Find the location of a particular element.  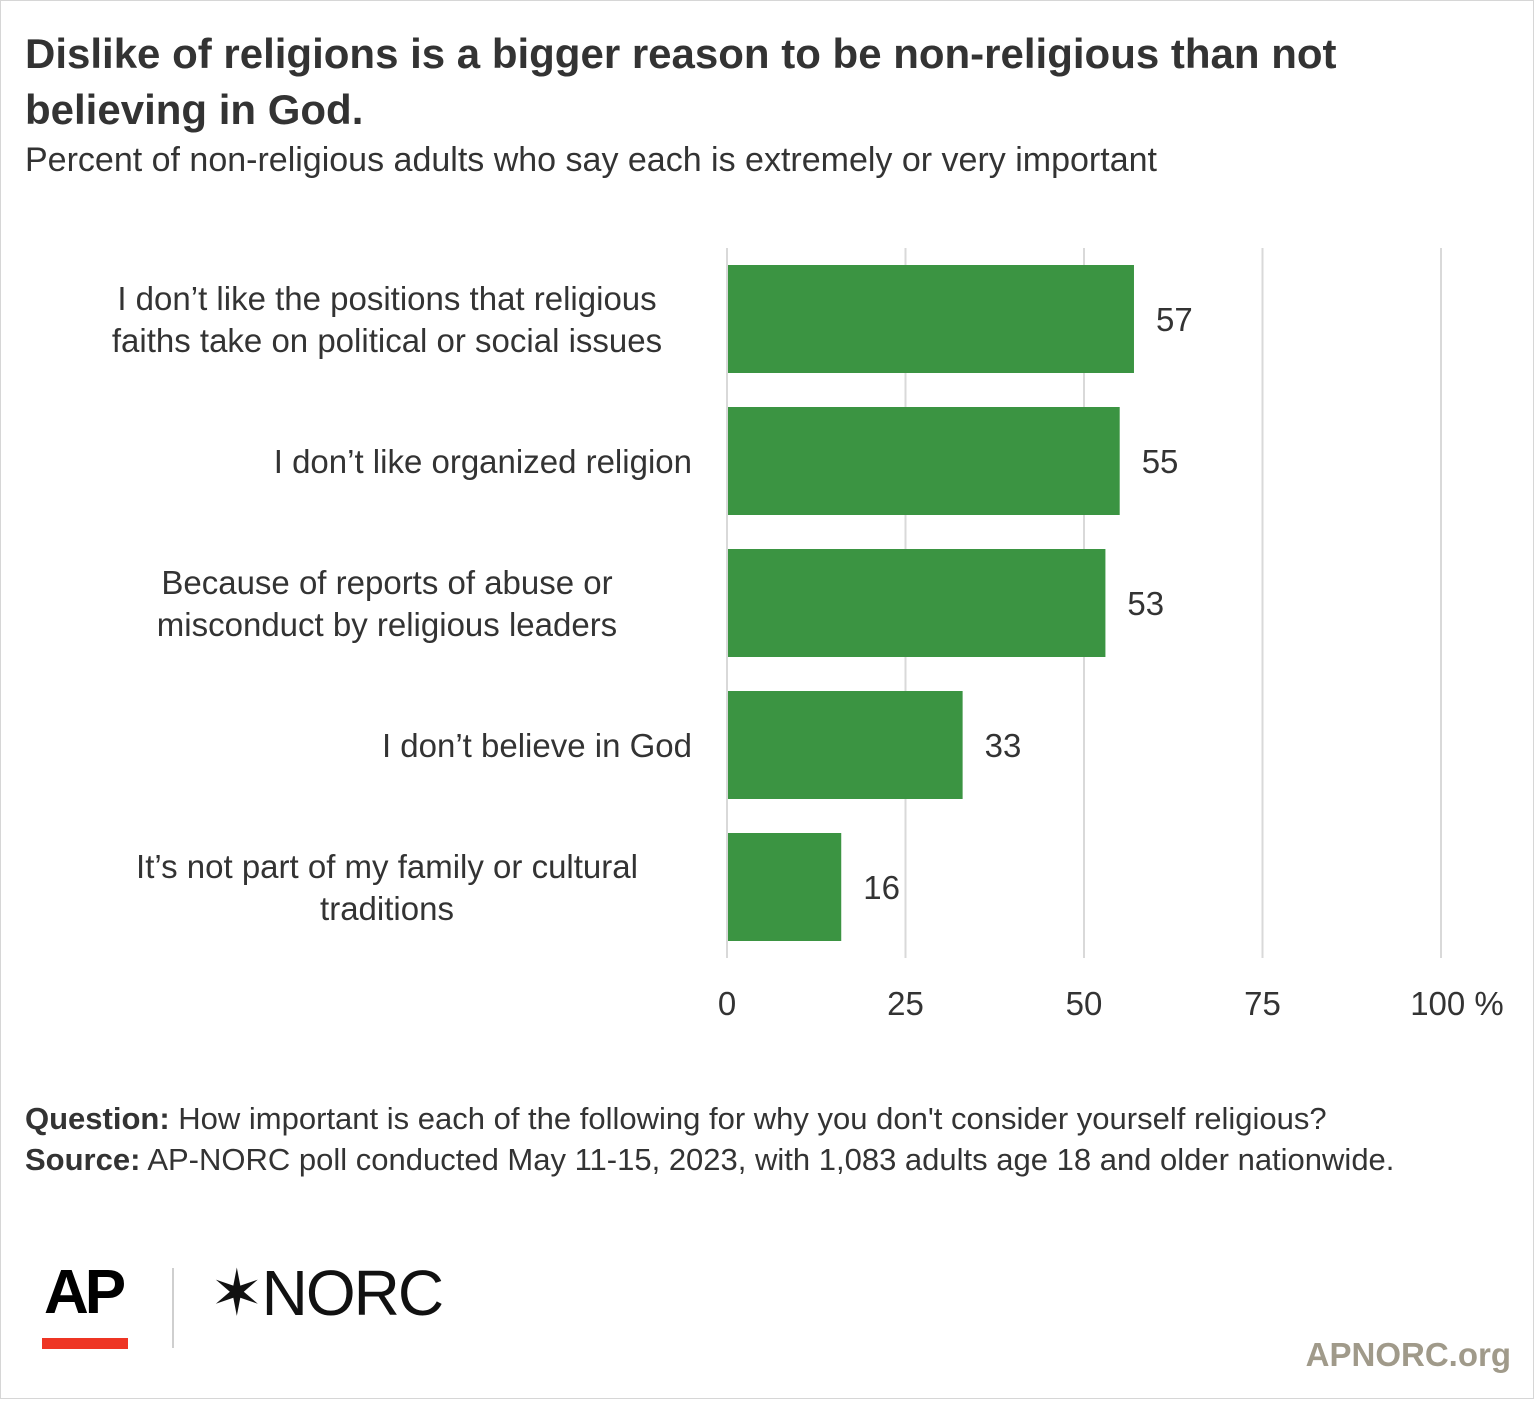

bars is located at coordinates (931, 603).